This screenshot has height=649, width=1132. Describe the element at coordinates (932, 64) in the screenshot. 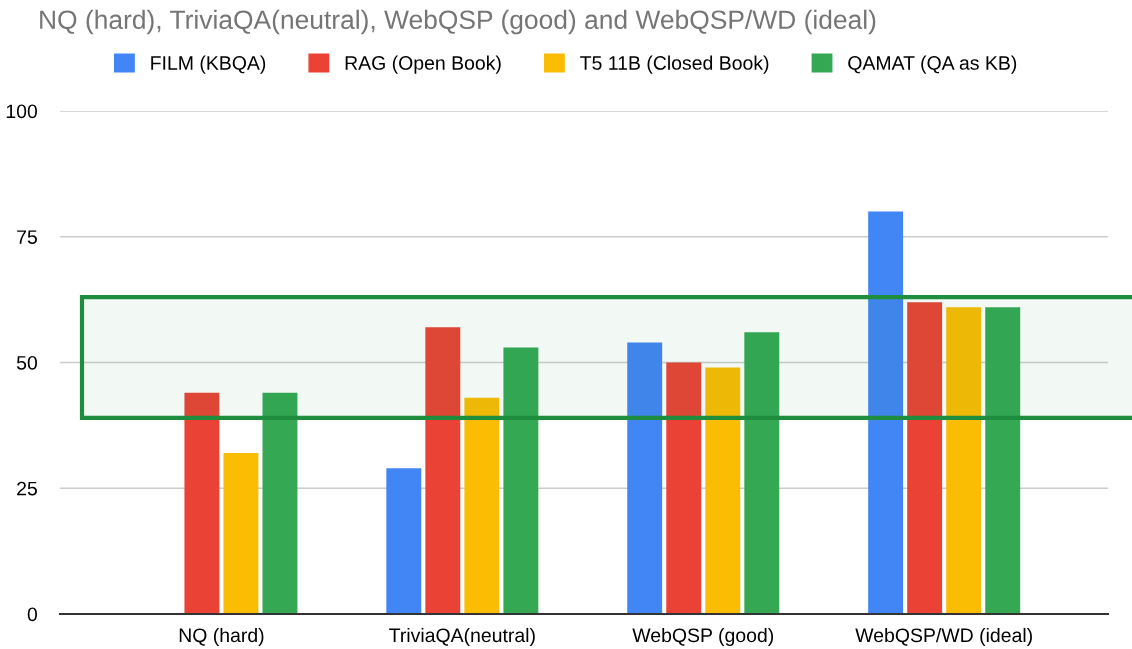

I see `legend-label: QAMAT (QA as KB)` at that location.